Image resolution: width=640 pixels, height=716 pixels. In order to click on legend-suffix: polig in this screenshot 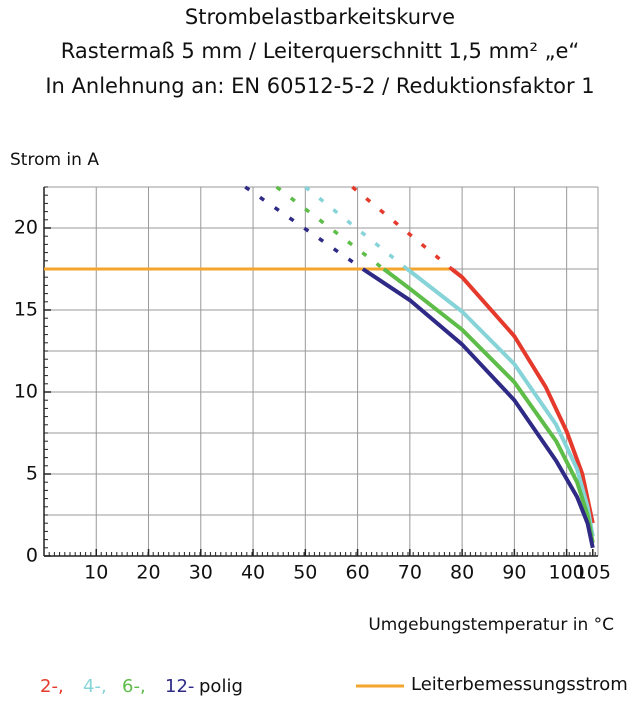, I will do `click(221, 686)`.